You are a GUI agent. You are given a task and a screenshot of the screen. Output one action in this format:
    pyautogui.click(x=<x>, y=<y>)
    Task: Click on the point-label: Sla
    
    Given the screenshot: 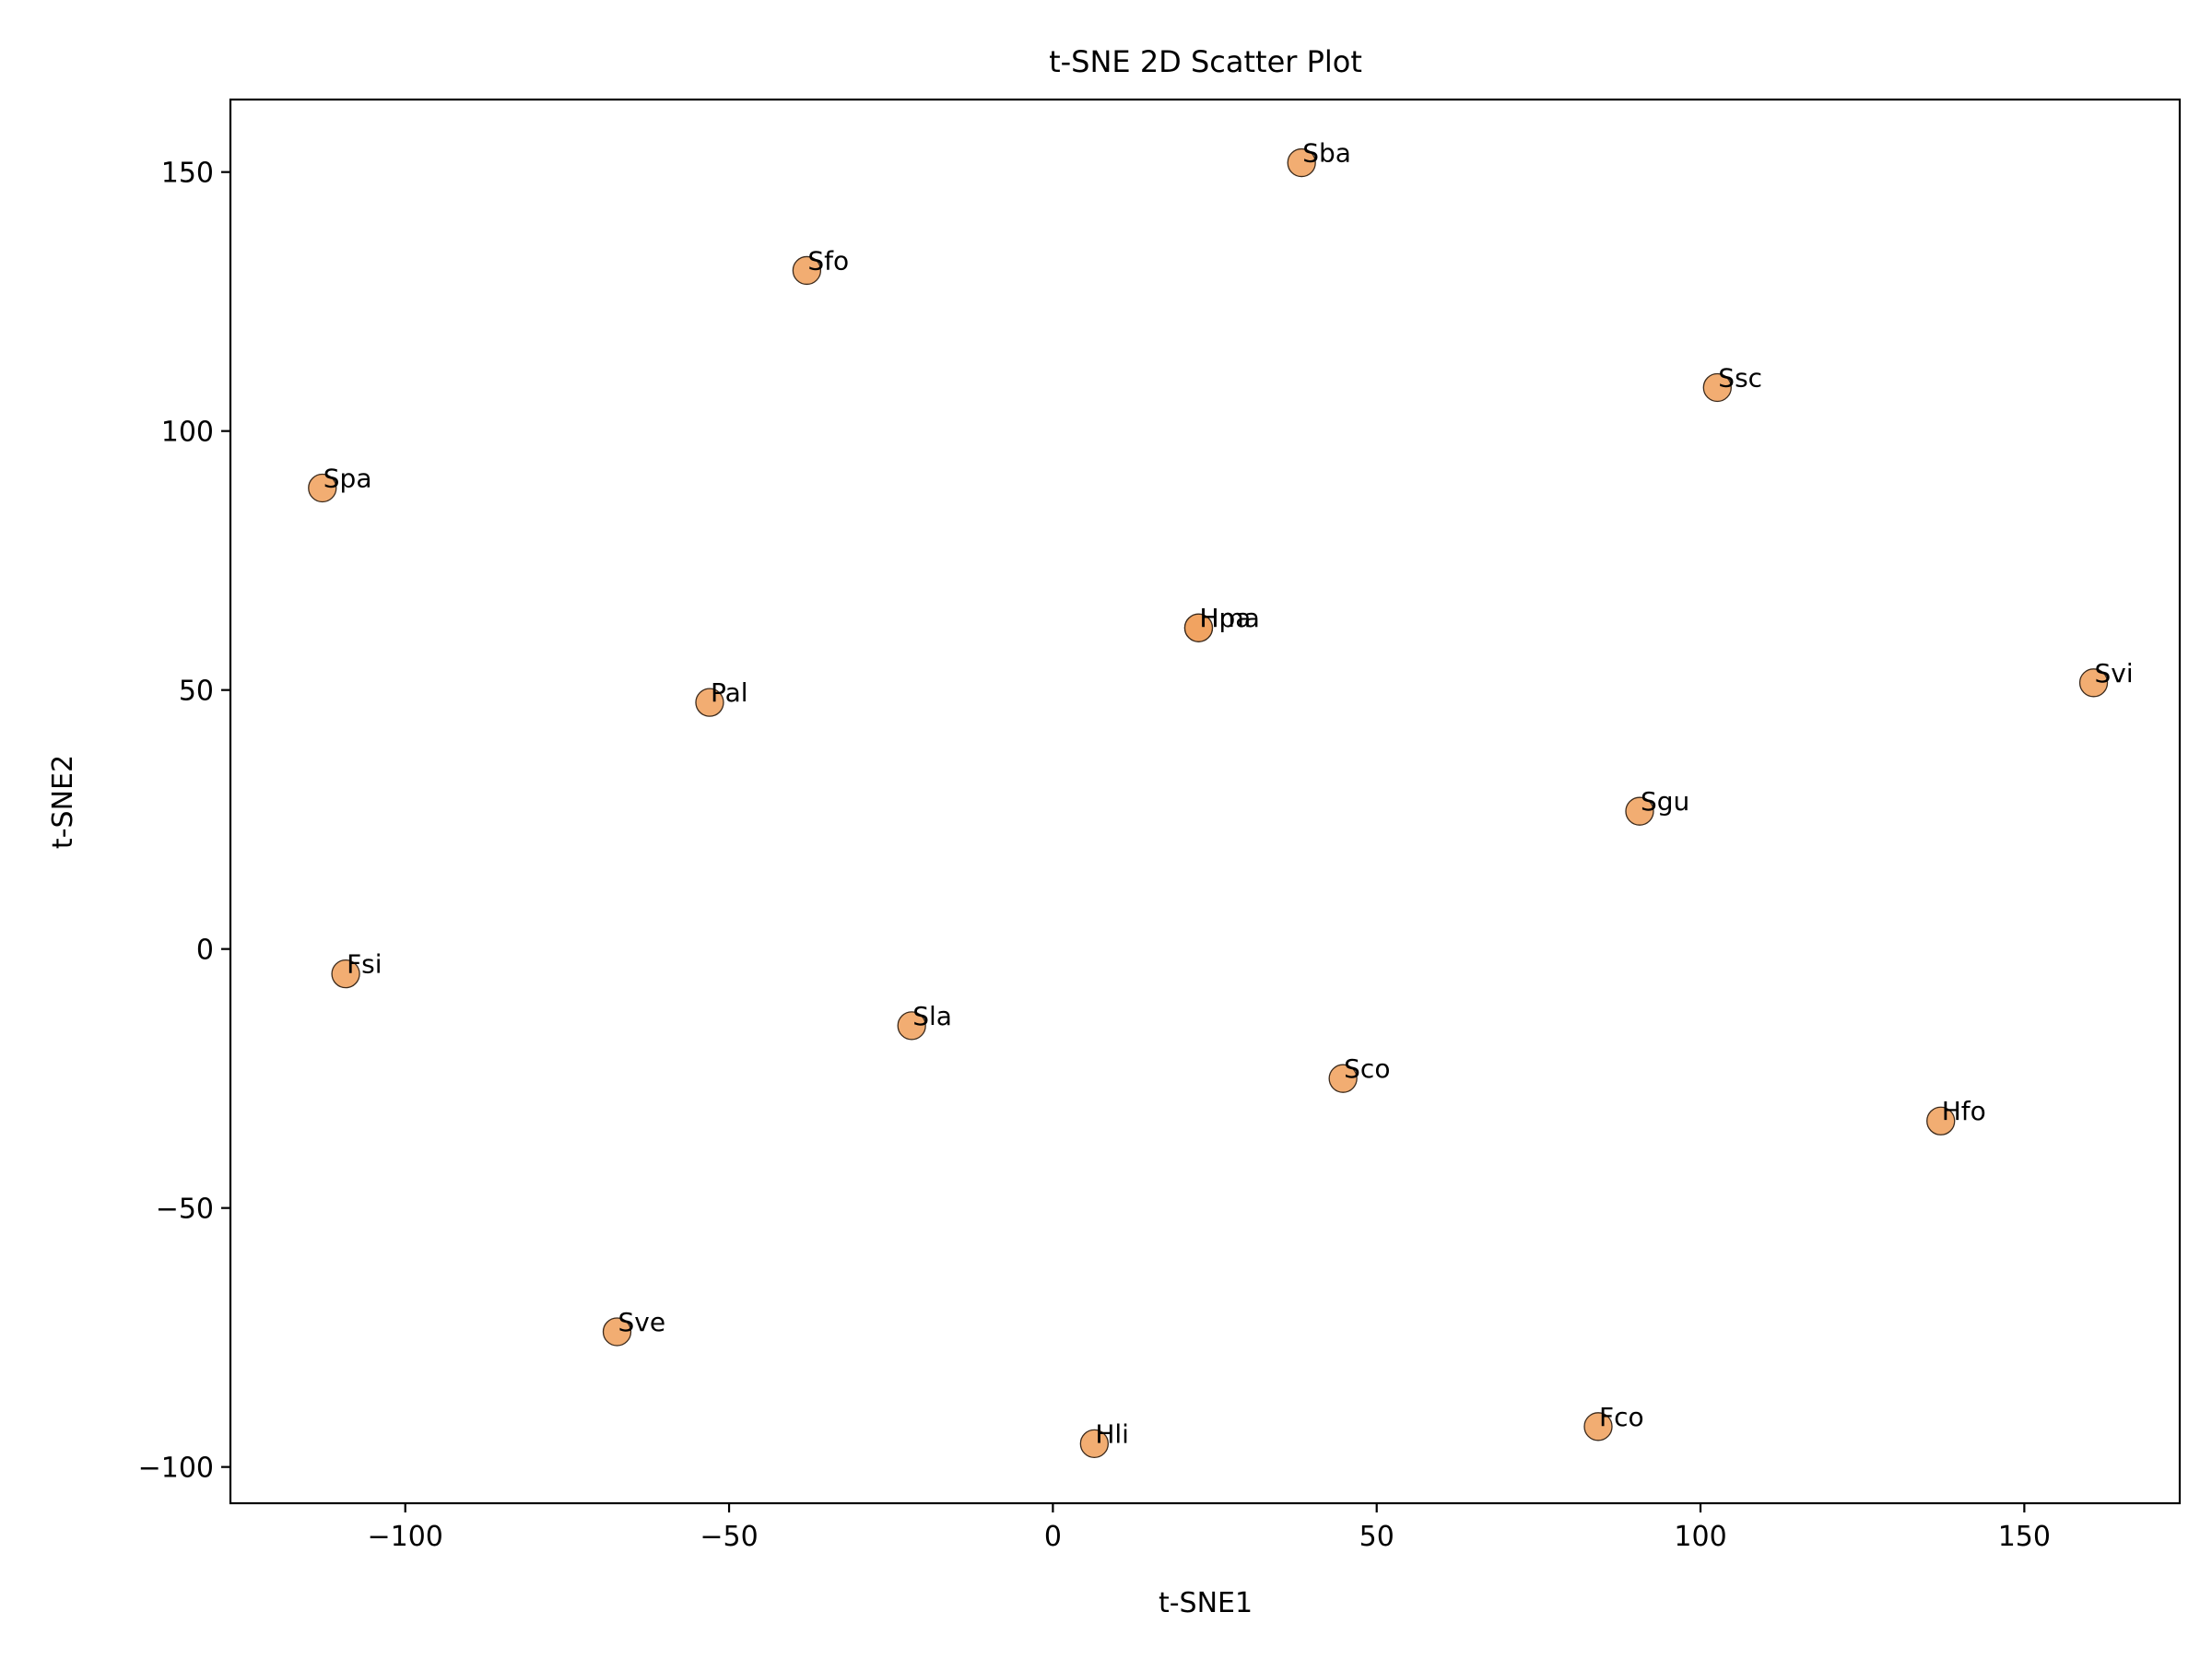 What is the action you would take?
    pyautogui.click(x=932, y=1016)
    